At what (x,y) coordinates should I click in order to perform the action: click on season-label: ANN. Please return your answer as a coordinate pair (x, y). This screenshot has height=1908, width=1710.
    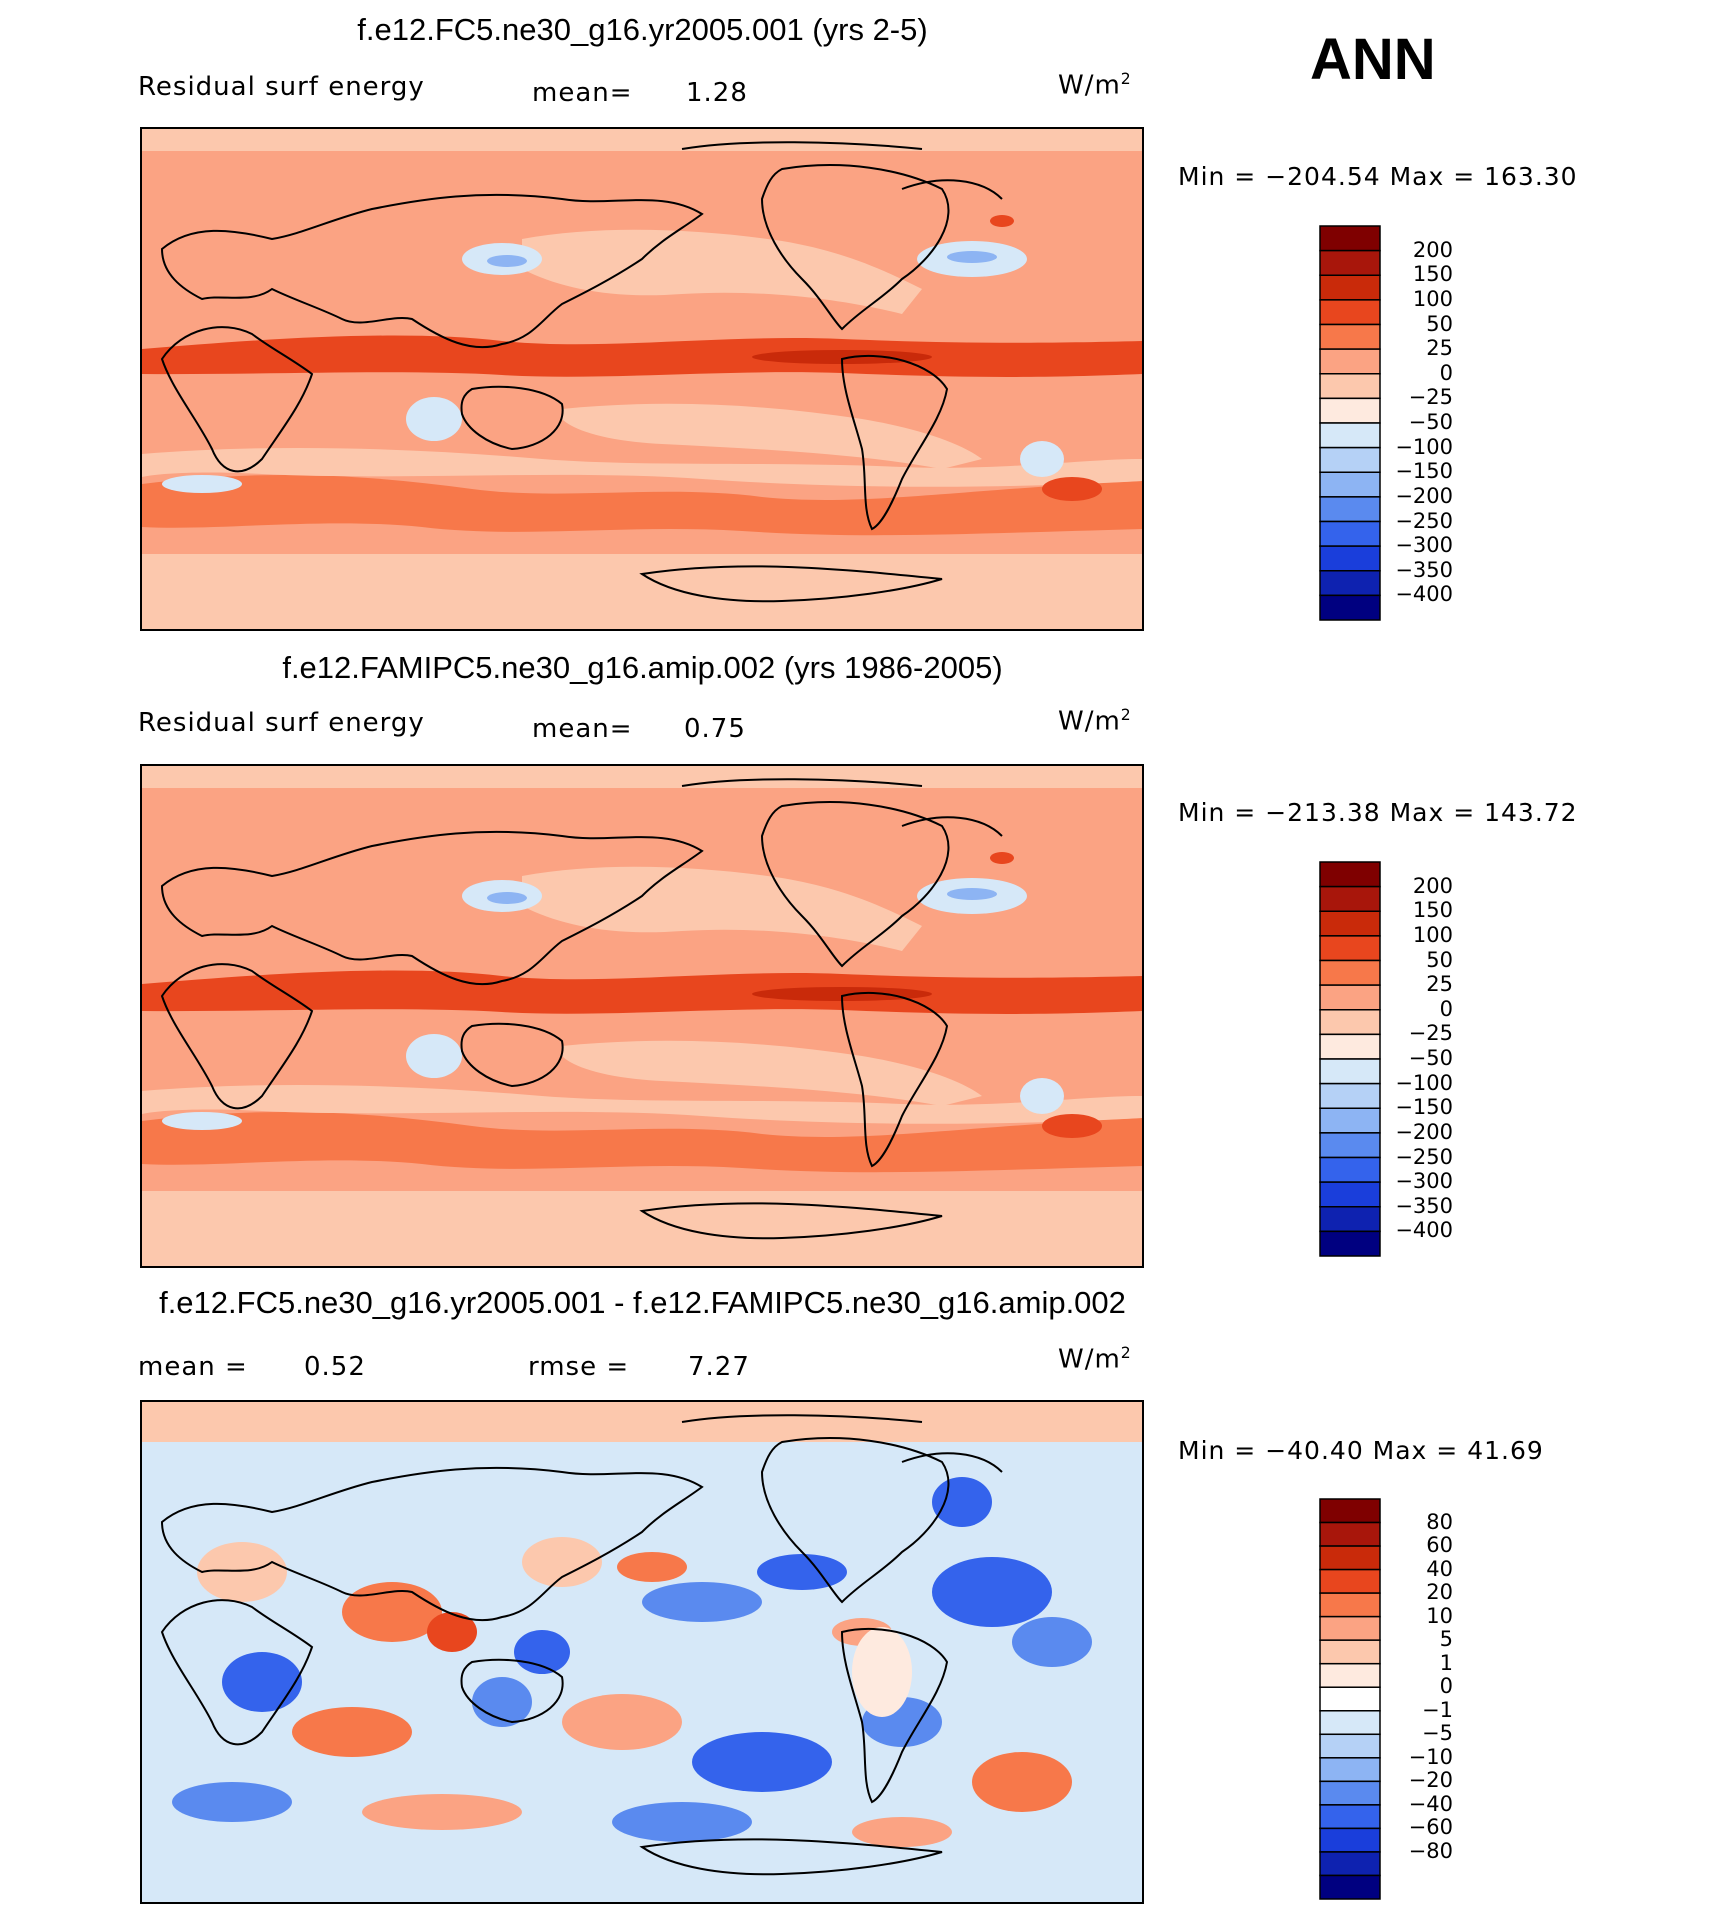
    Looking at the image, I should click on (1373, 59).